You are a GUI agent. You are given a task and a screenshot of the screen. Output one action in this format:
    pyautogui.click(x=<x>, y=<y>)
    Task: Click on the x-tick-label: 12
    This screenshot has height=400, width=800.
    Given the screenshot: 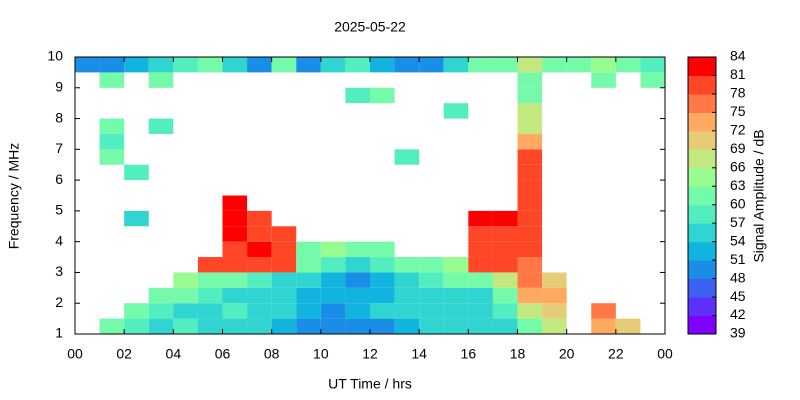 What is the action you would take?
    pyautogui.click(x=370, y=354)
    